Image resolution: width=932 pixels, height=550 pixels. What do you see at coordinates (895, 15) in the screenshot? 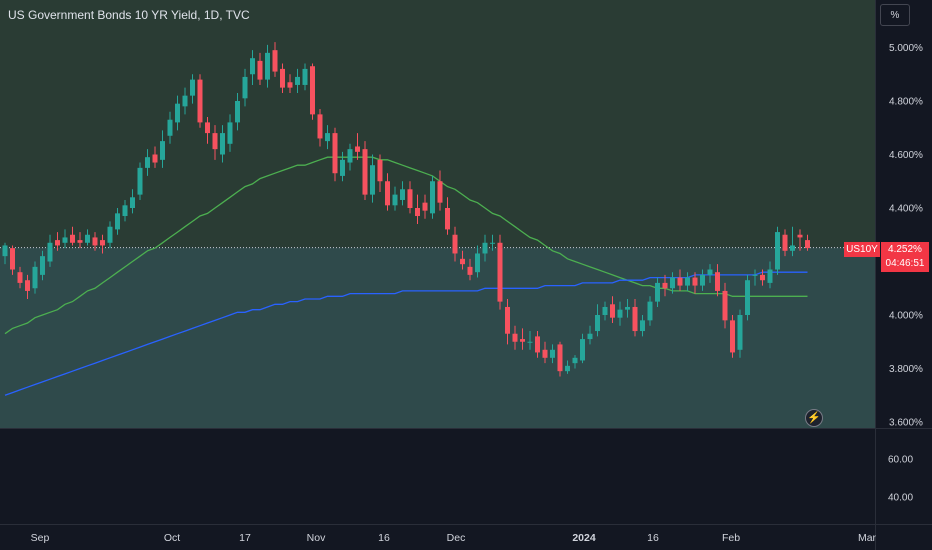
I see `unit-toggle-button: %` at bounding box center [895, 15].